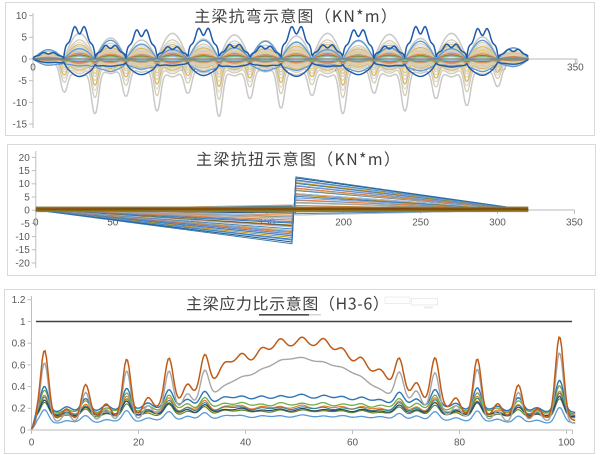 Image resolution: width=600 pixels, height=455 pixels. What do you see at coordinates (246, 443) in the screenshot?
I see `svg-text: 40` at bounding box center [246, 443].